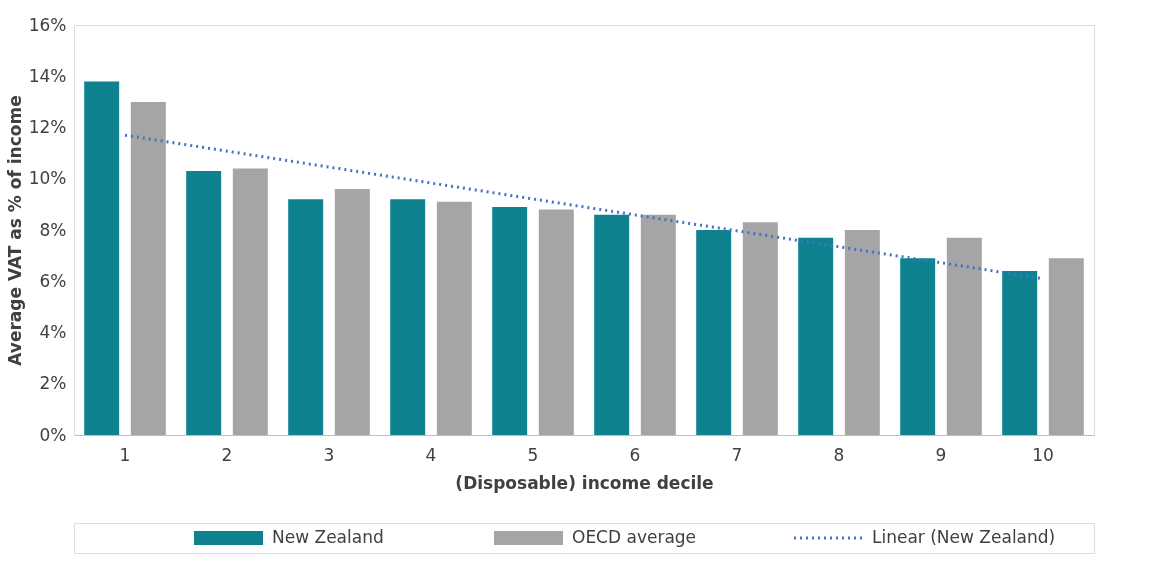  What do you see at coordinates (53, 434) in the screenshot?
I see `y-tick-label: 0%` at bounding box center [53, 434].